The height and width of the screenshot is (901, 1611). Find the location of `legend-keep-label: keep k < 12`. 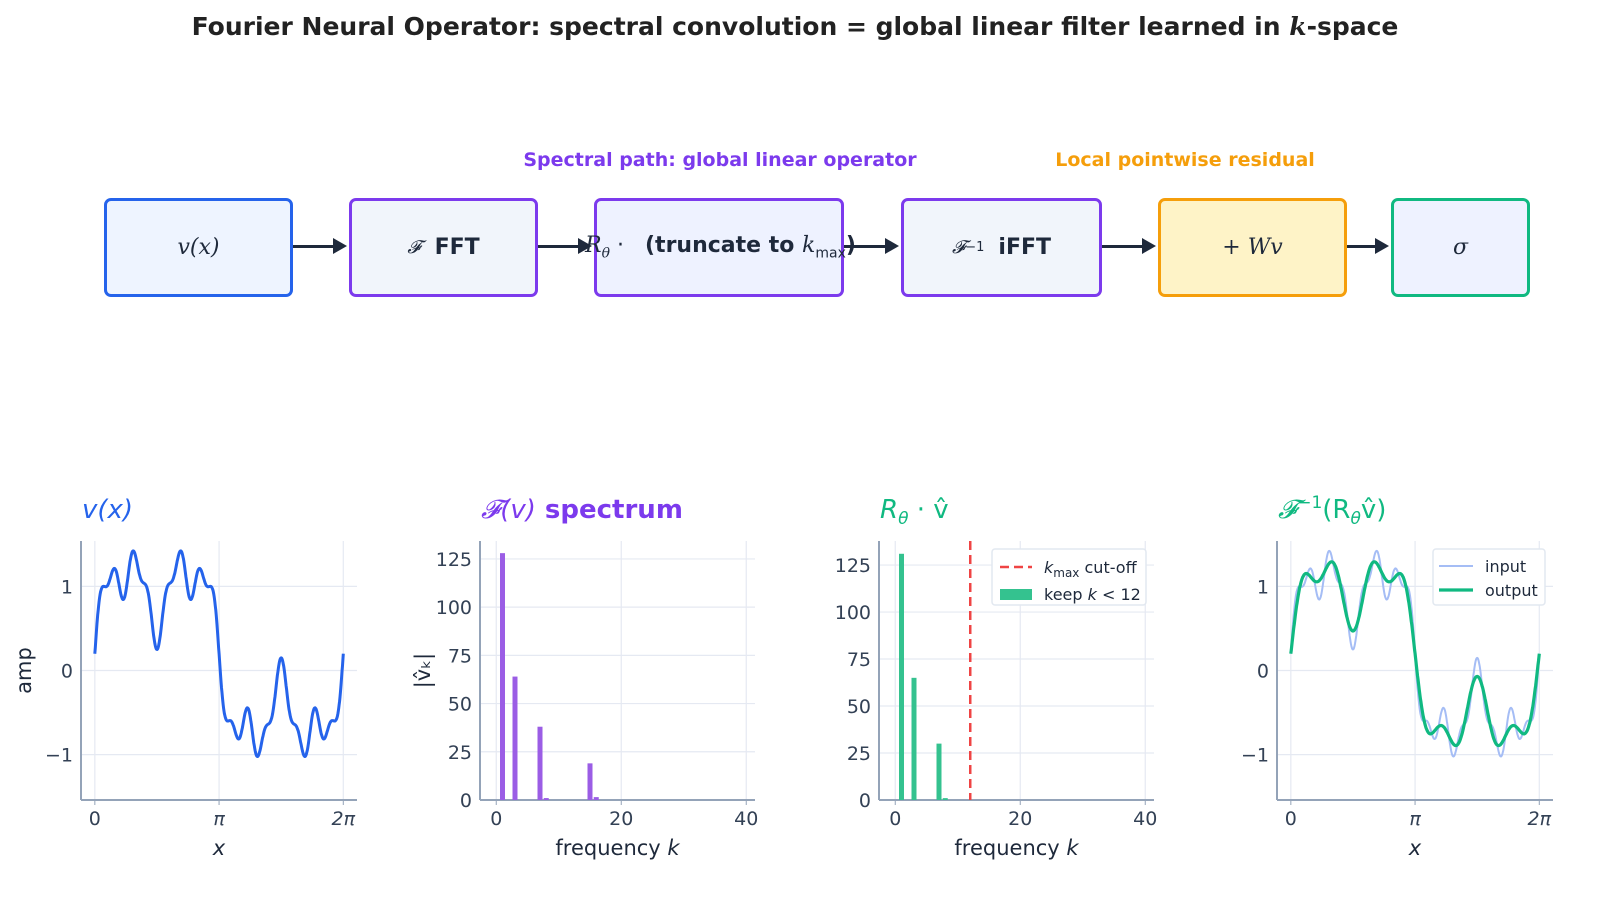

legend-keep-label: keep k < 12 is located at coordinates (1092, 594).